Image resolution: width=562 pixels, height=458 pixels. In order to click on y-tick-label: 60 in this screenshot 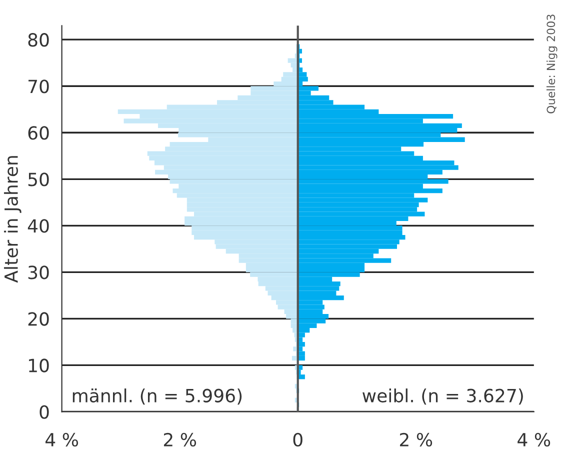, I will do `click(38, 133)`.